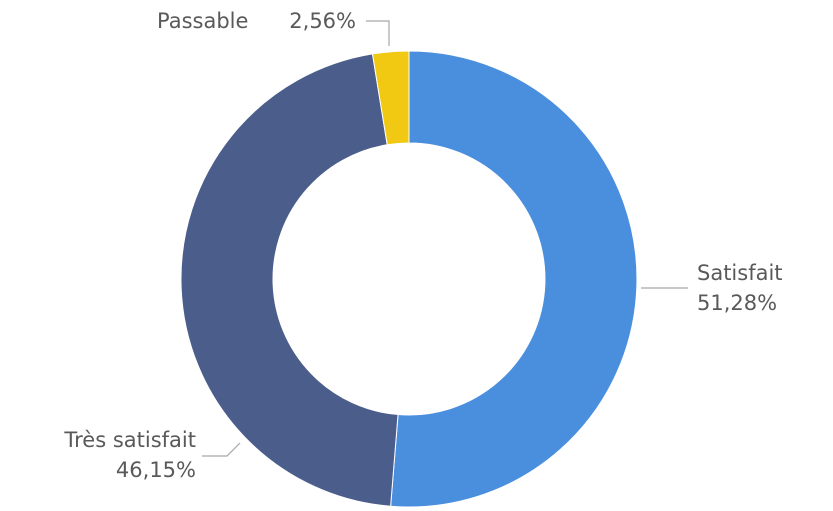  I want to click on slice-label-passable-percent: 2,56%, so click(322, 21).